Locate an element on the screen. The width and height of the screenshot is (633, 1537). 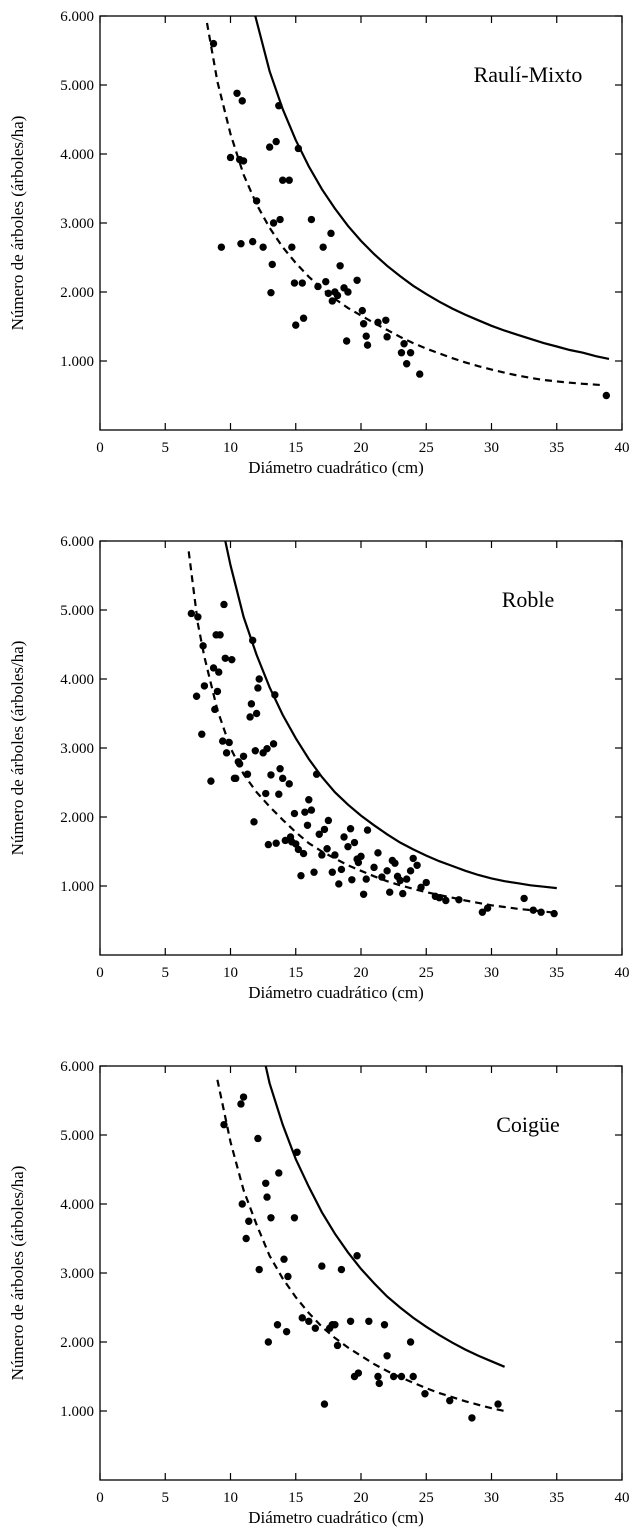
y-tick-label: 2.000 is located at coordinates (77, 293).